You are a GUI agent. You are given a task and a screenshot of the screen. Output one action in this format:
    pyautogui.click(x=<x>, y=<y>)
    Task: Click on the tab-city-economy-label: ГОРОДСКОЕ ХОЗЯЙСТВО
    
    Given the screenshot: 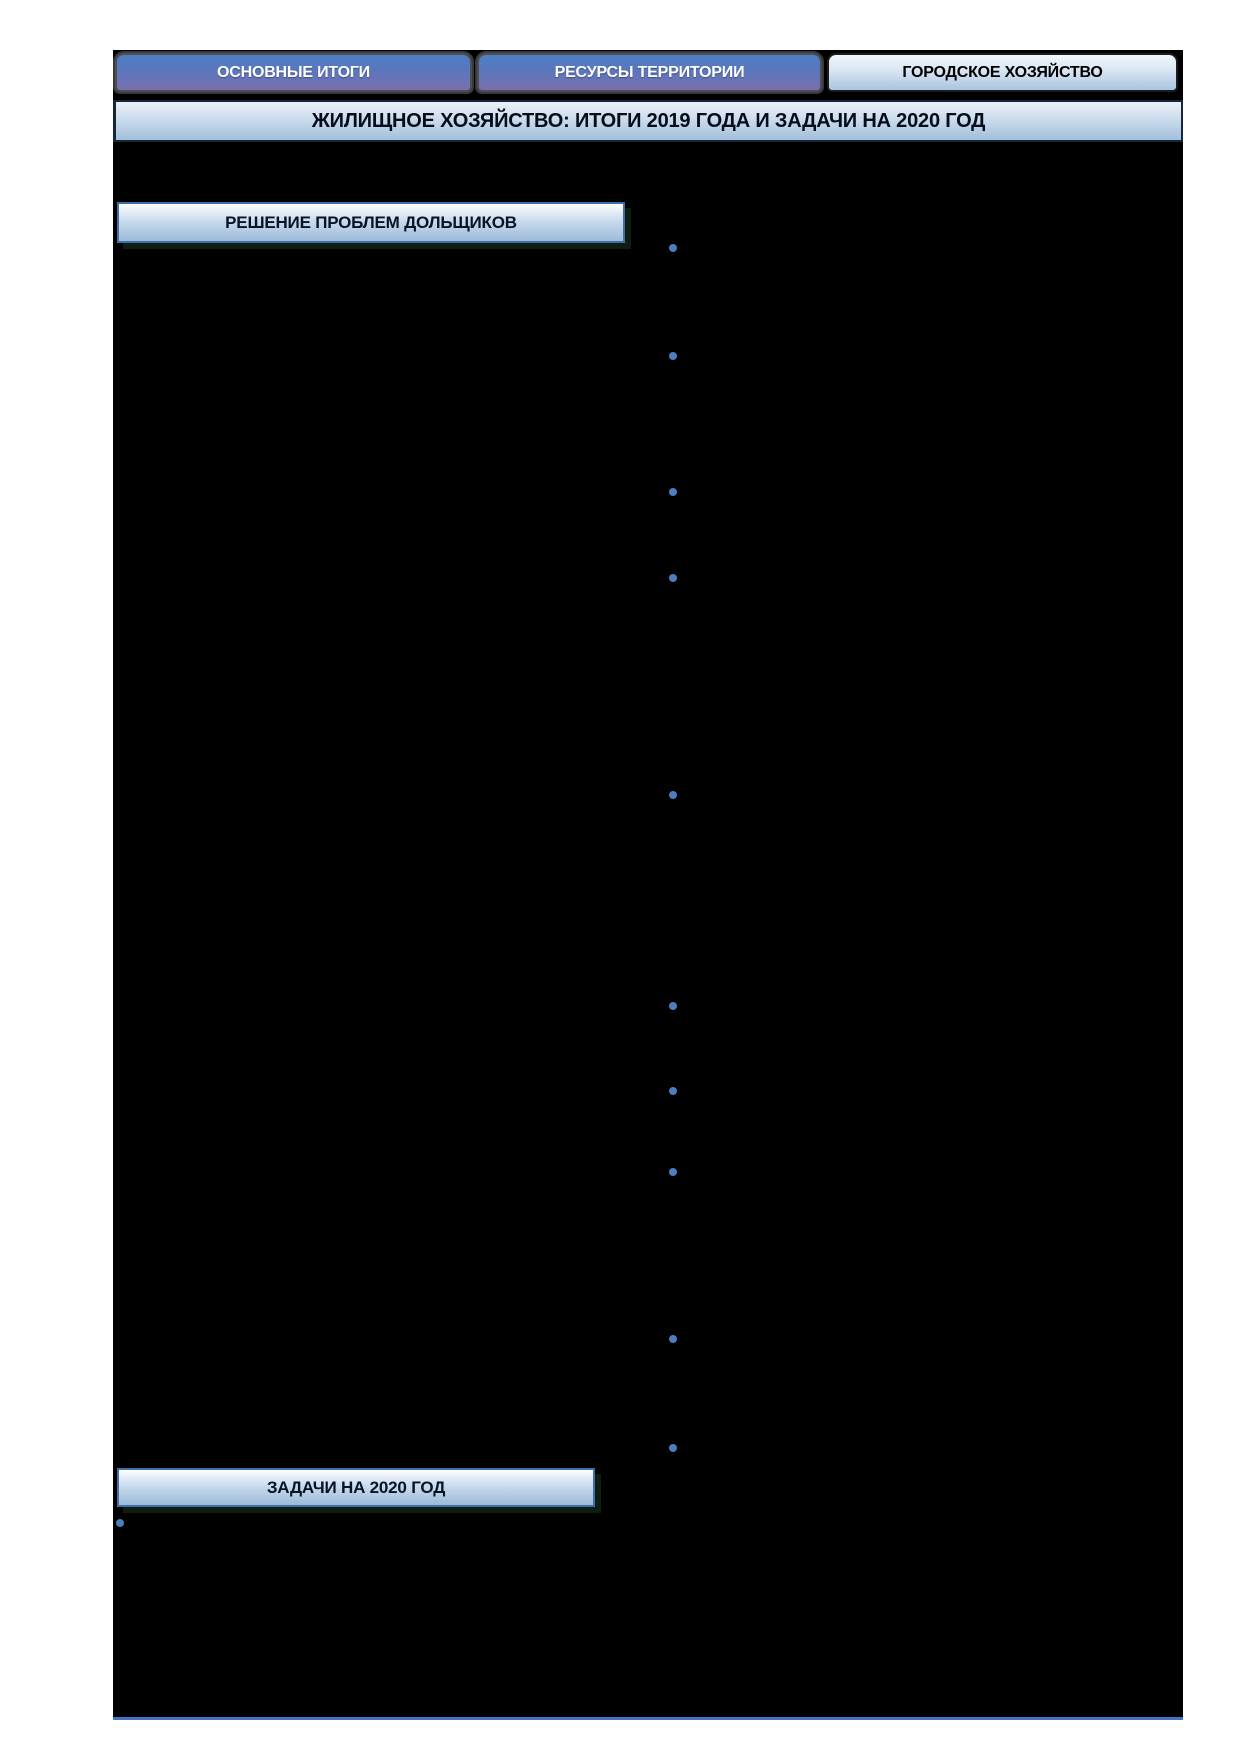 What is the action you would take?
    pyautogui.click(x=1002, y=72)
    